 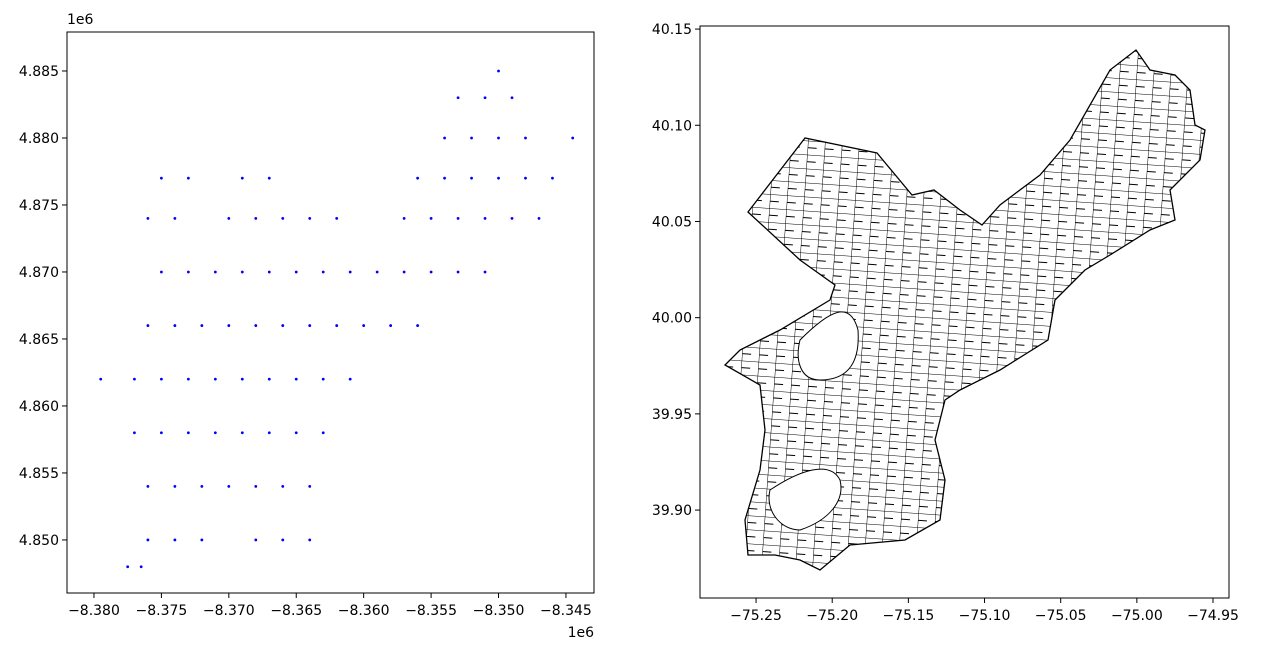 What do you see at coordinates (39, 340) in the screenshot?
I see `y-tick-label: 4.865` at bounding box center [39, 340].